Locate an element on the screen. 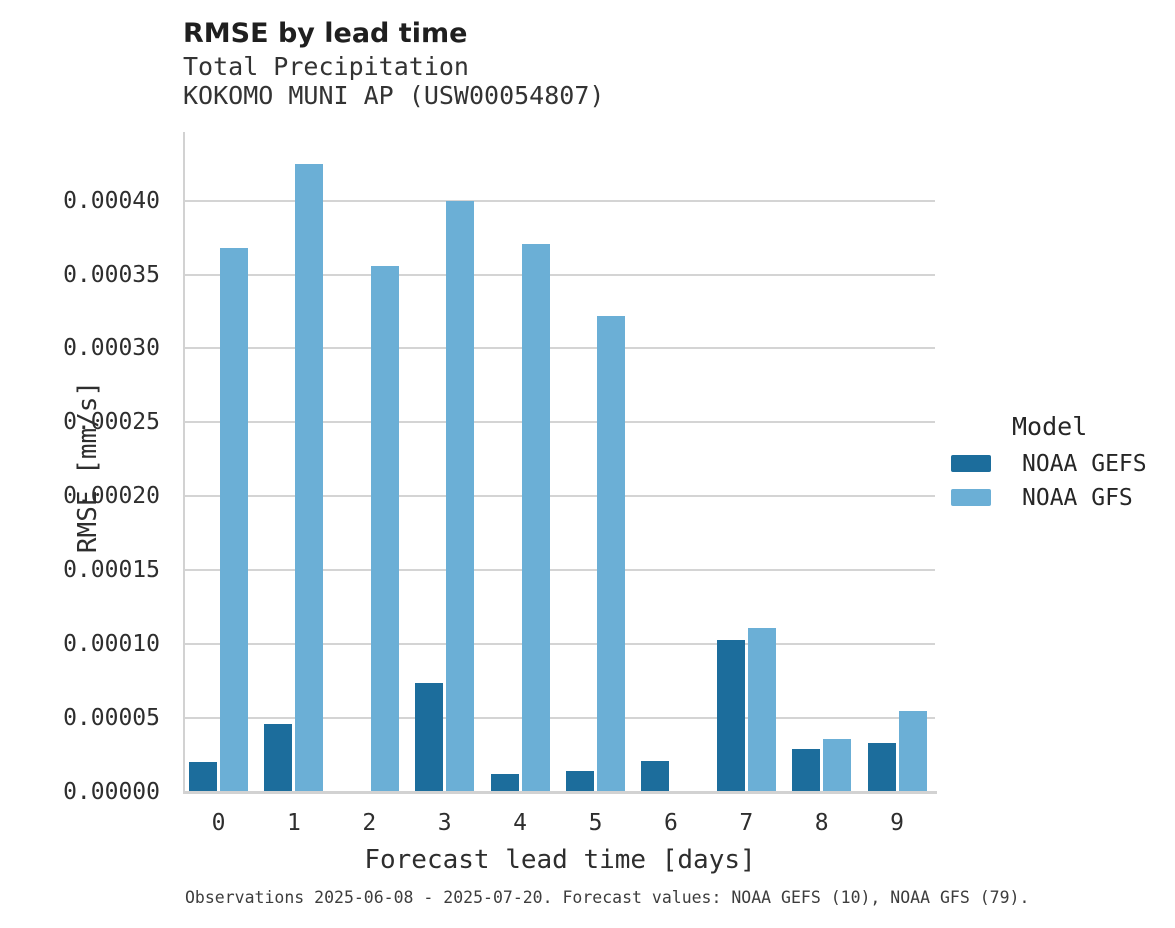  x-tick-label-3: 3 is located at coordinates (444, 823).